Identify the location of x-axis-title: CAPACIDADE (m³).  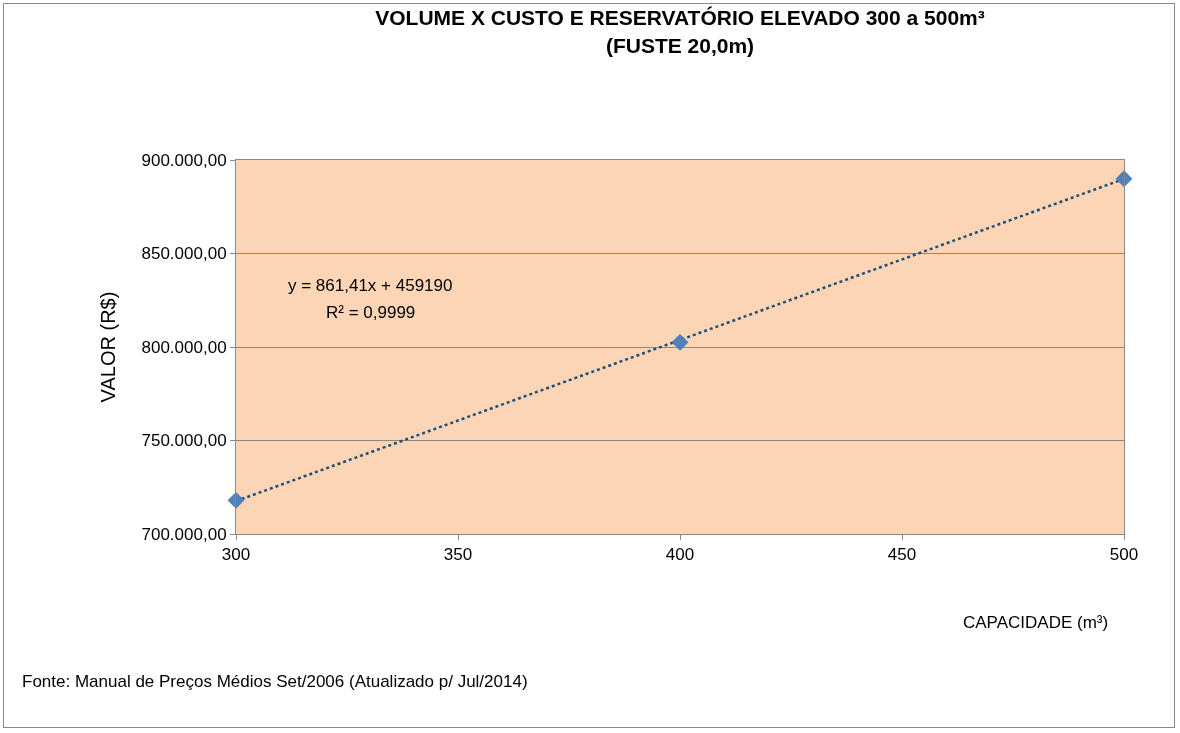
(1036, 622).